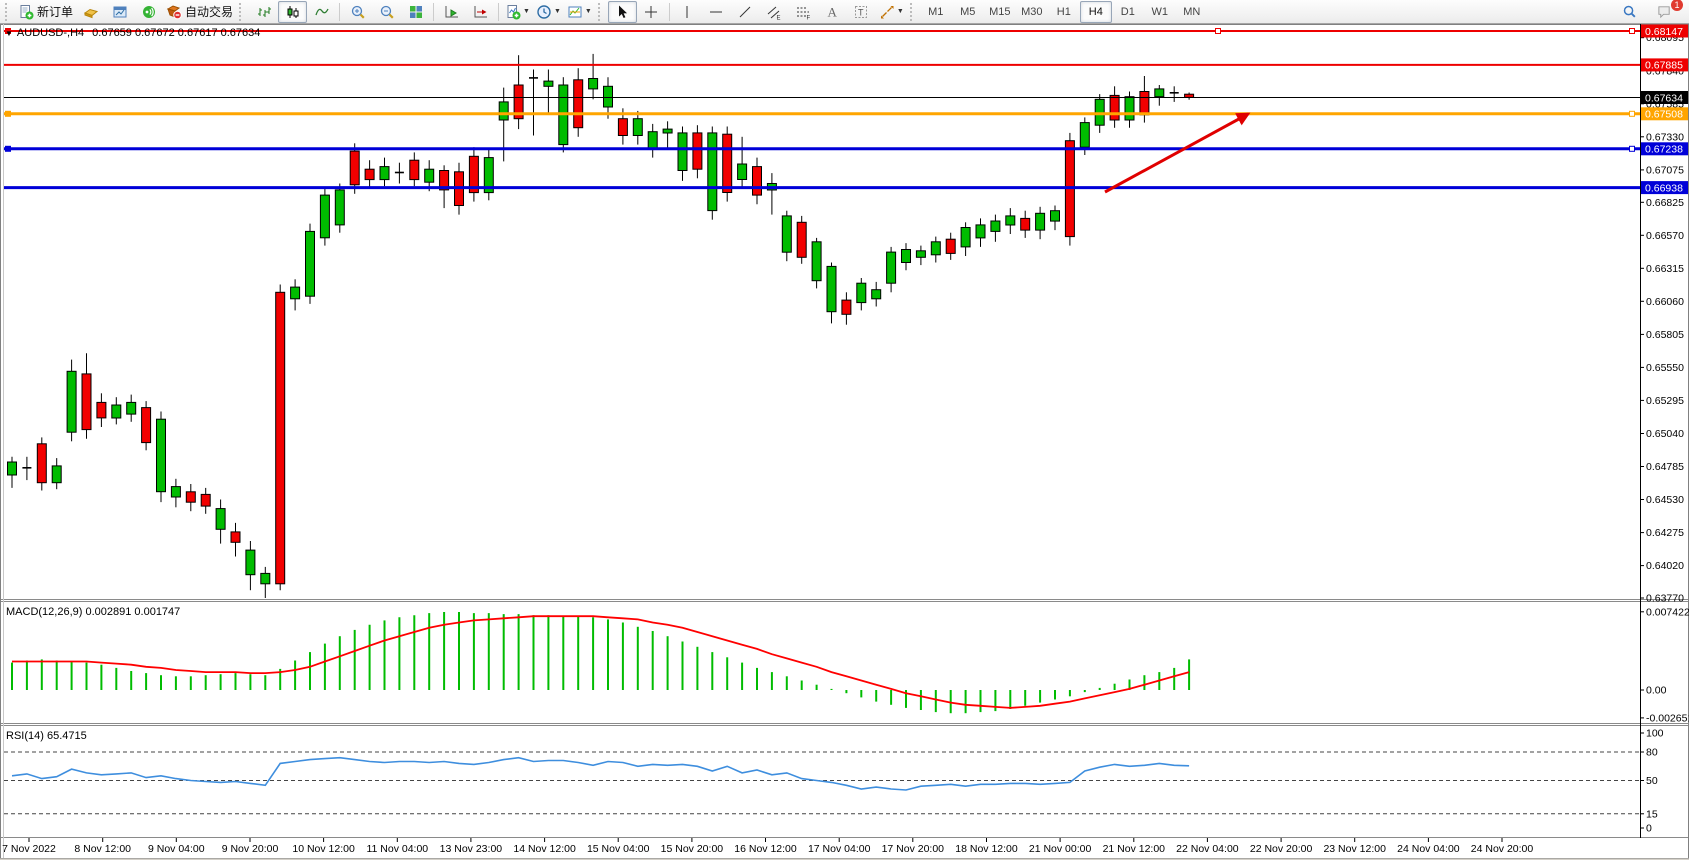 This screenshot has width=1689, height=860. Describe the element at coordinates (45, 12) in the screenshot. I see `new-order-button: 新订单` at that location.